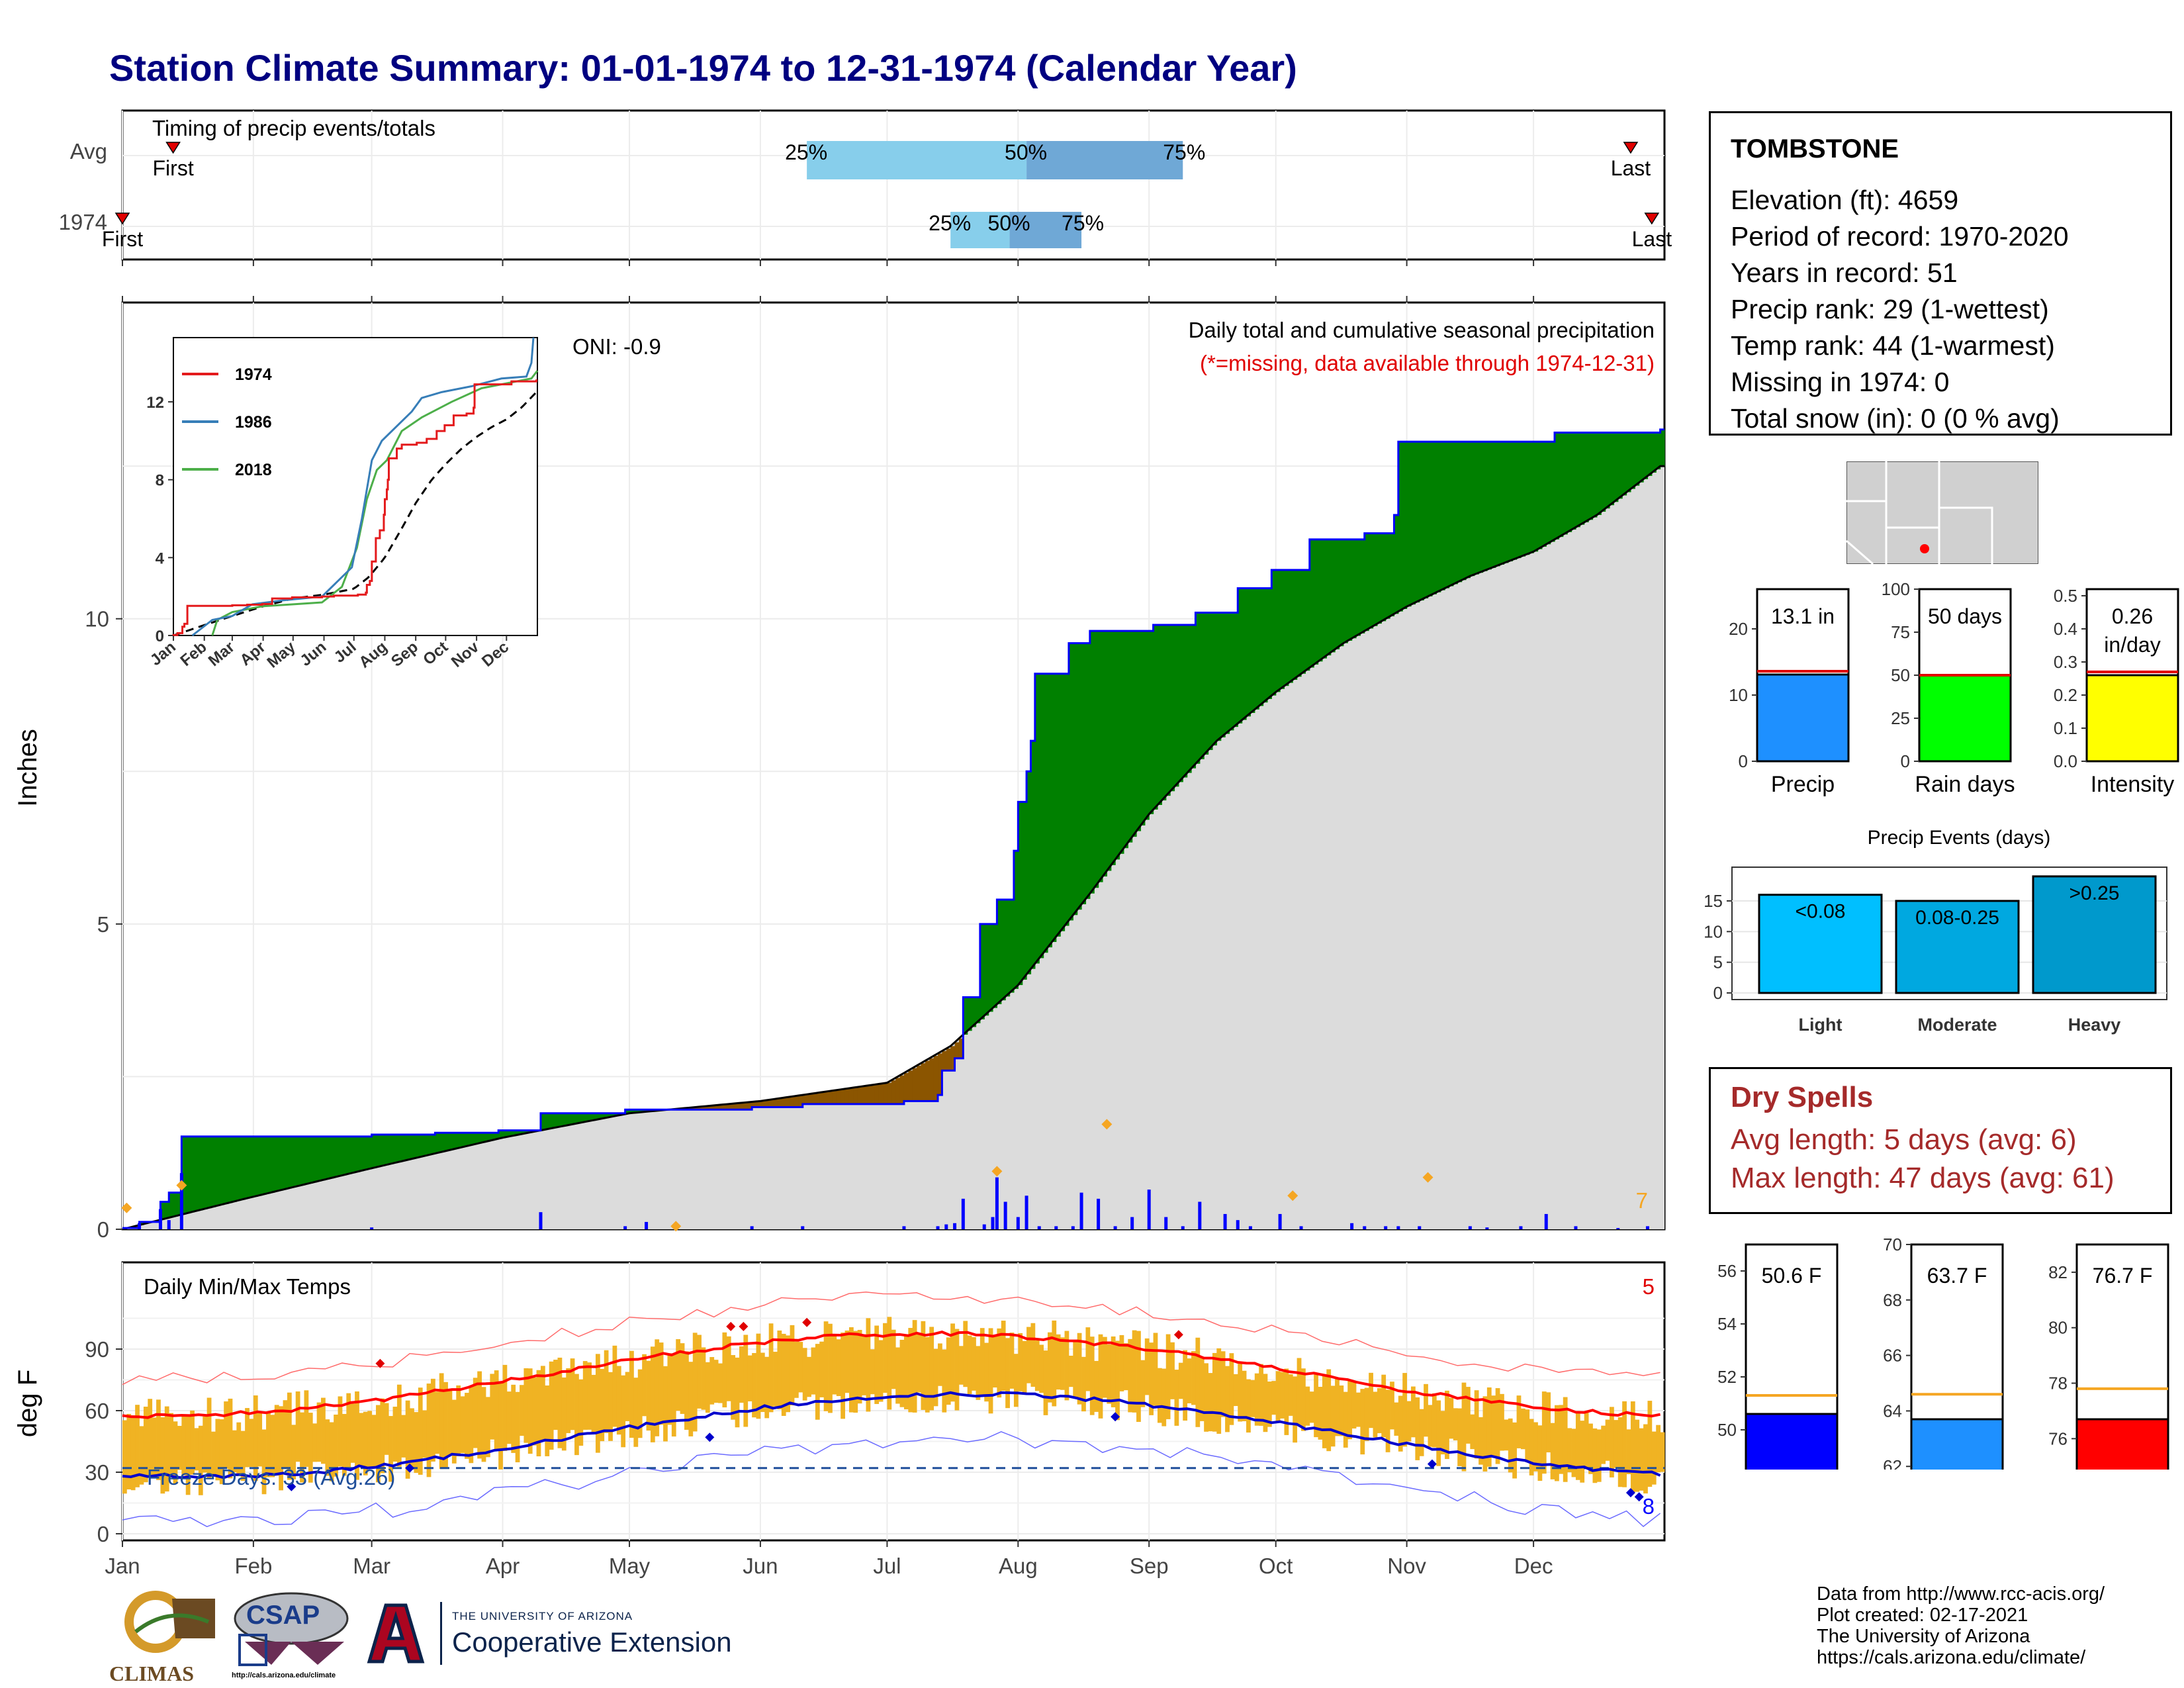 The width and height of the screenshot is (2184, 1688). I want to click on station-location-dot, so click(1925, 548).